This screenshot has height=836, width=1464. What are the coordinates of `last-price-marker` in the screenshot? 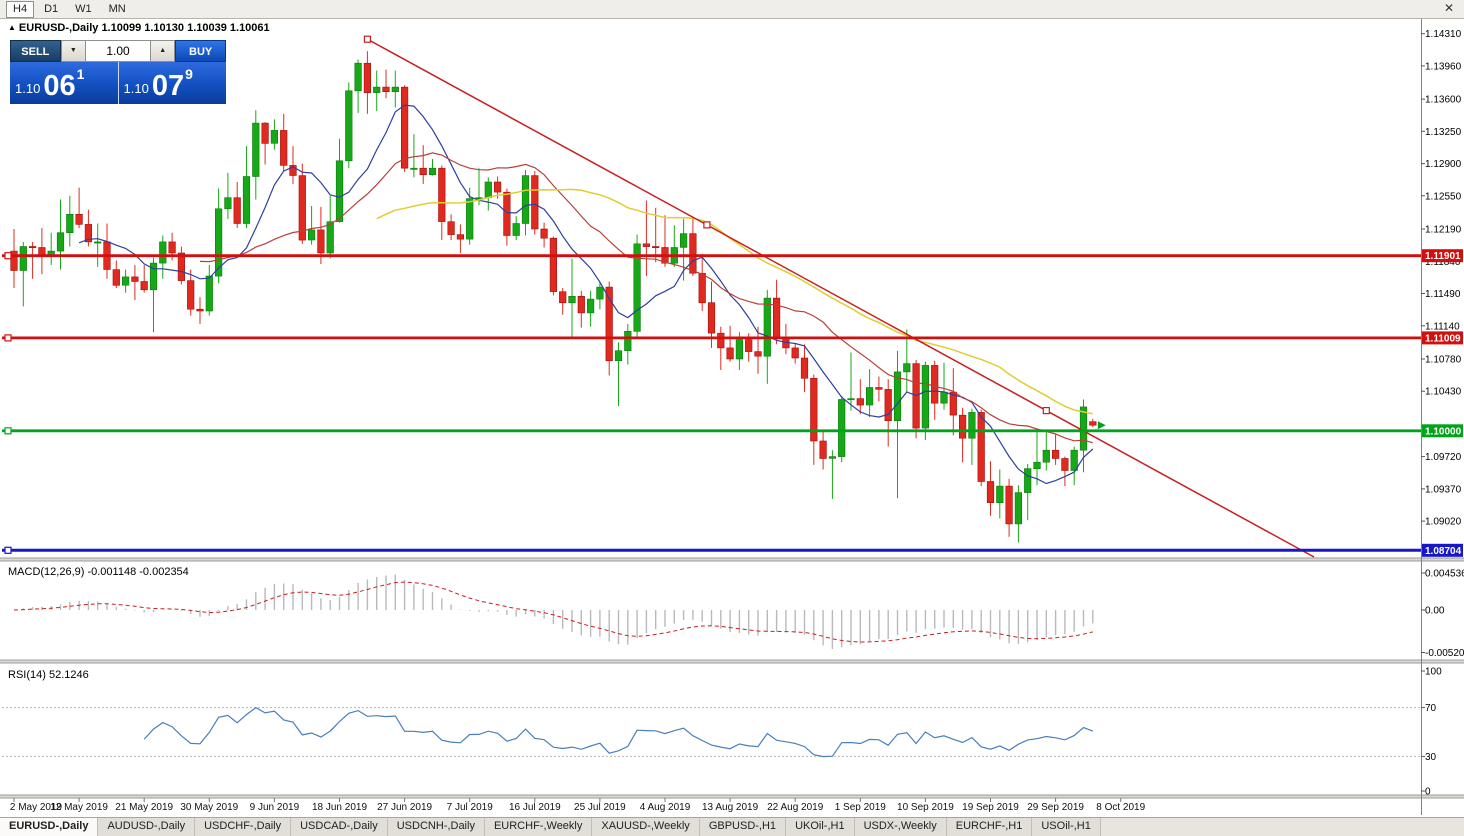 It's located at (1101, 425).